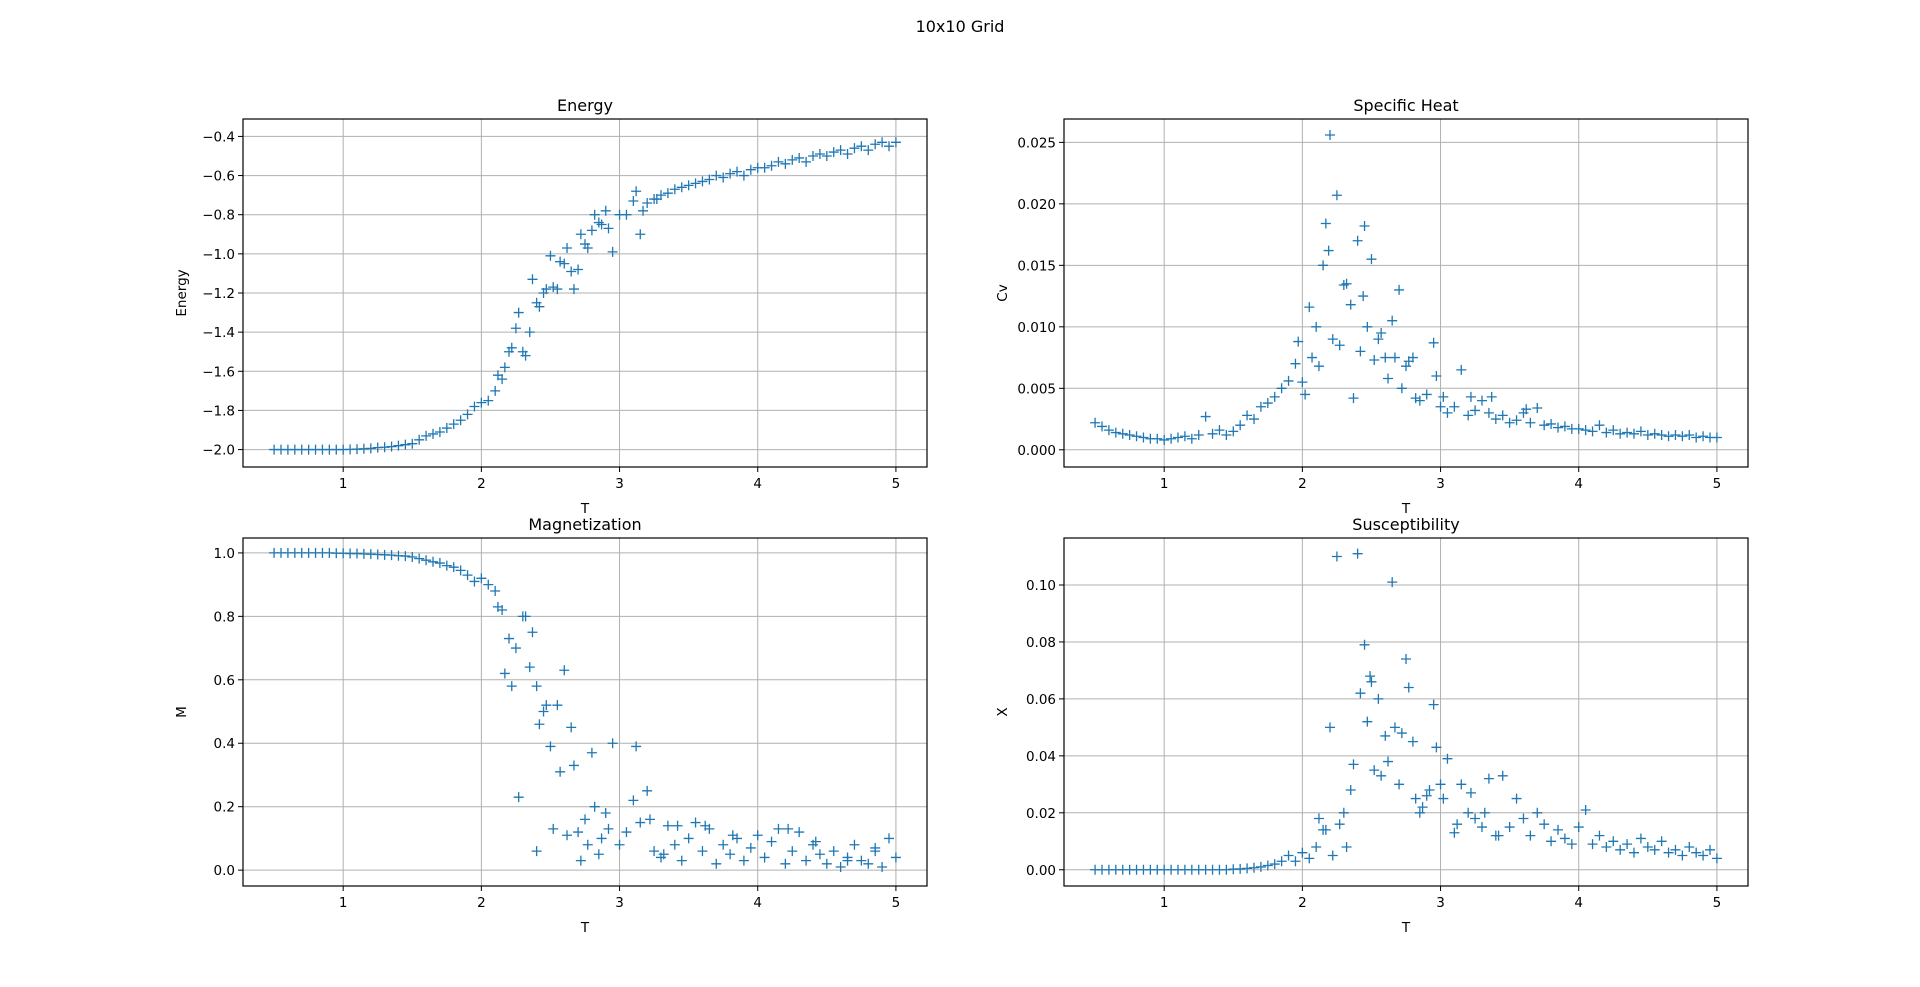 This screenshot has height=987, width=1920. What do you see at coordinates (1440, 903) in the screenshot?
I see `x-tick-label: 3` at bounding box center [1440, 903].